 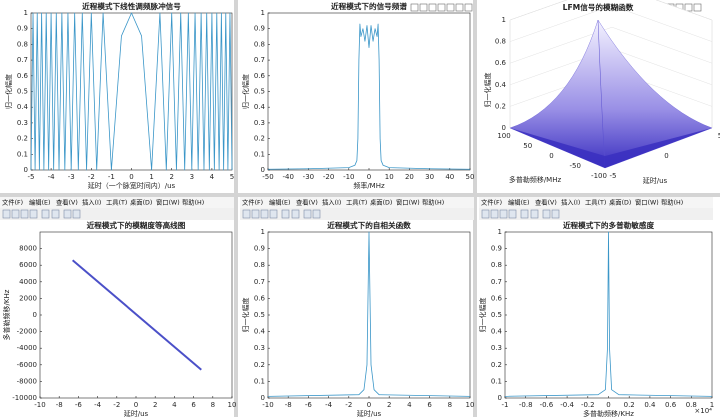 I want to click on series-line, so click(x=369, y=96).